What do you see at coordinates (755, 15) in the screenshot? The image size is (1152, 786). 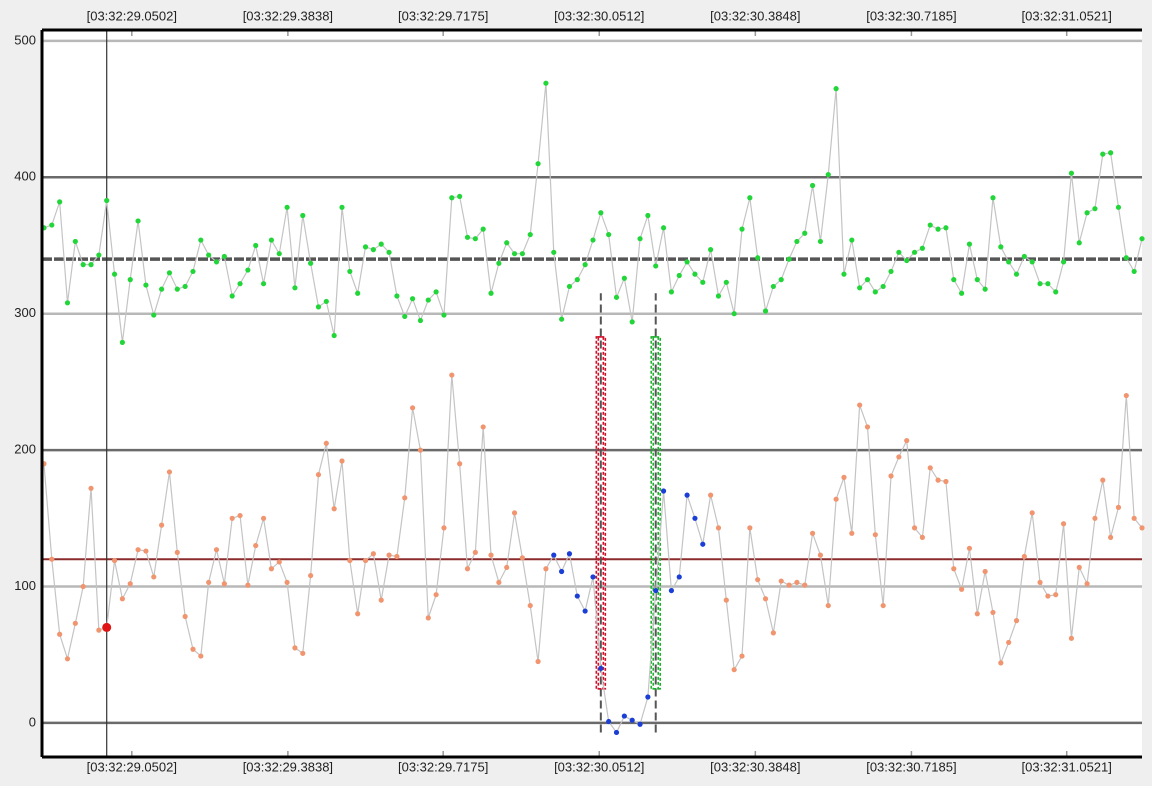 I see `x-tick-label-top: [03:32:30.3848]` at bounding box center [755, 15].